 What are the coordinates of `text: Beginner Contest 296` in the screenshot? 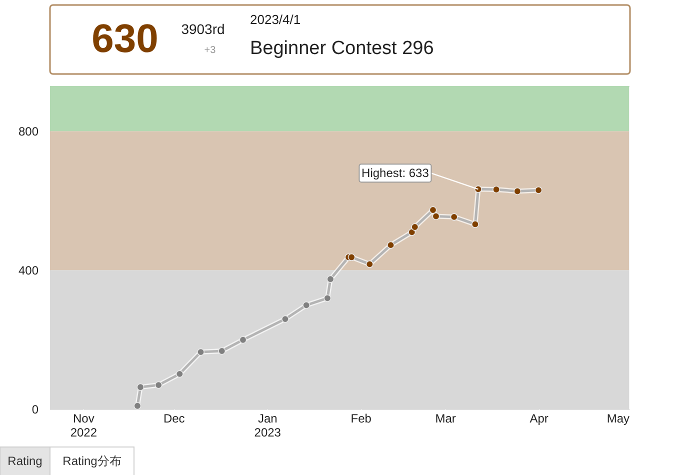 It's located at (342, 48).